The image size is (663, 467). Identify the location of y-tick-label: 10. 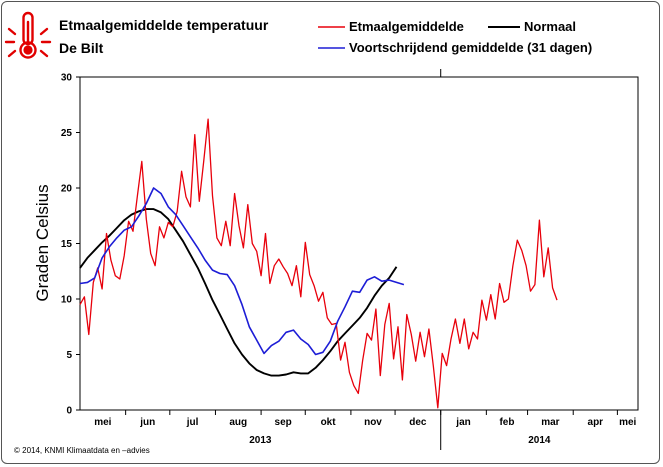
(67, 300).